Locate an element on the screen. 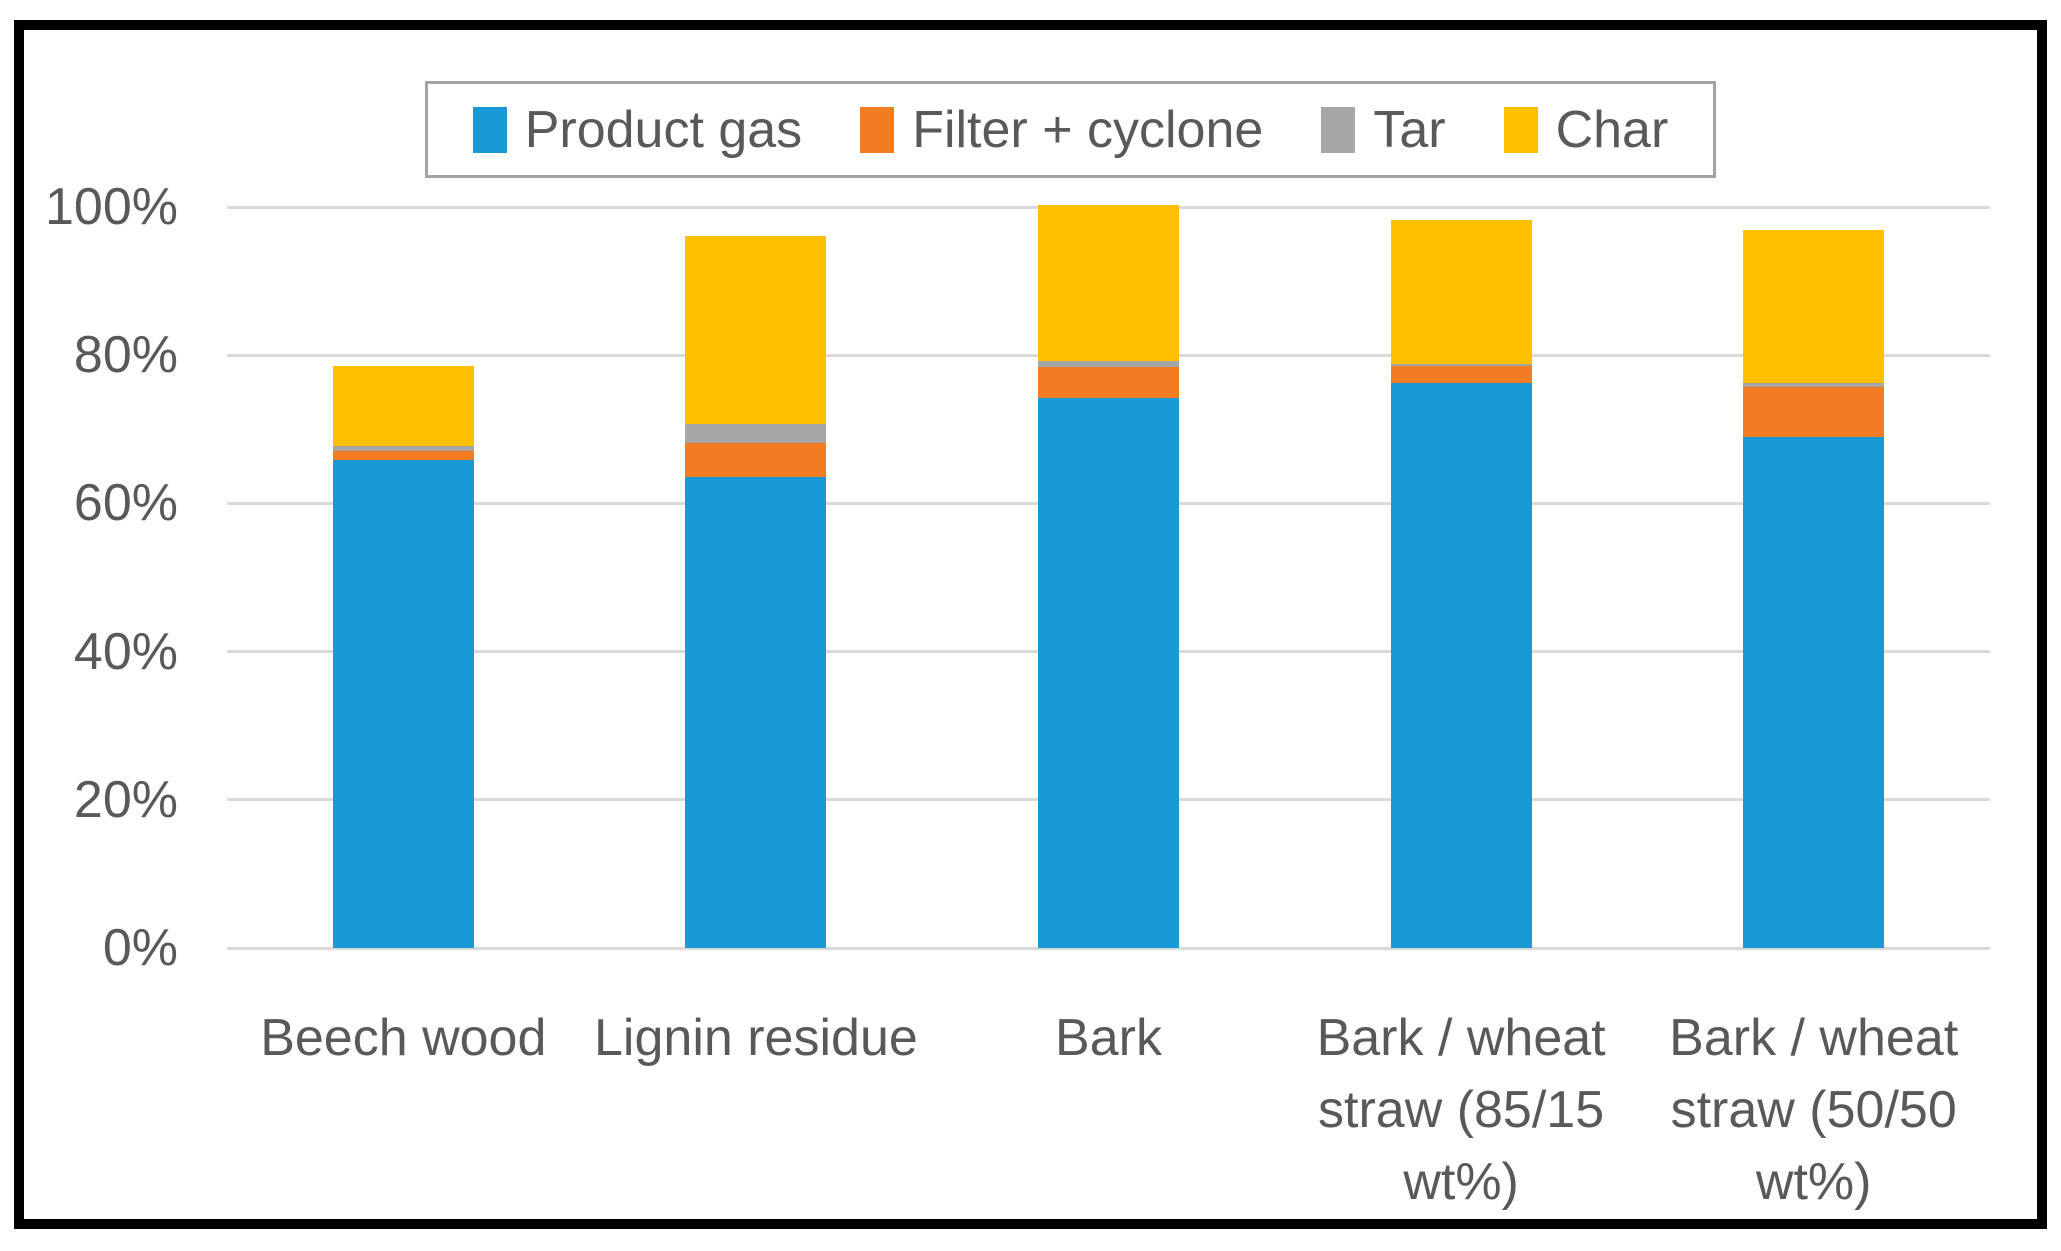 The image size is (2061, 1251). bar-segment-product-gas-beech-wood is located at coordinates (403, 704).